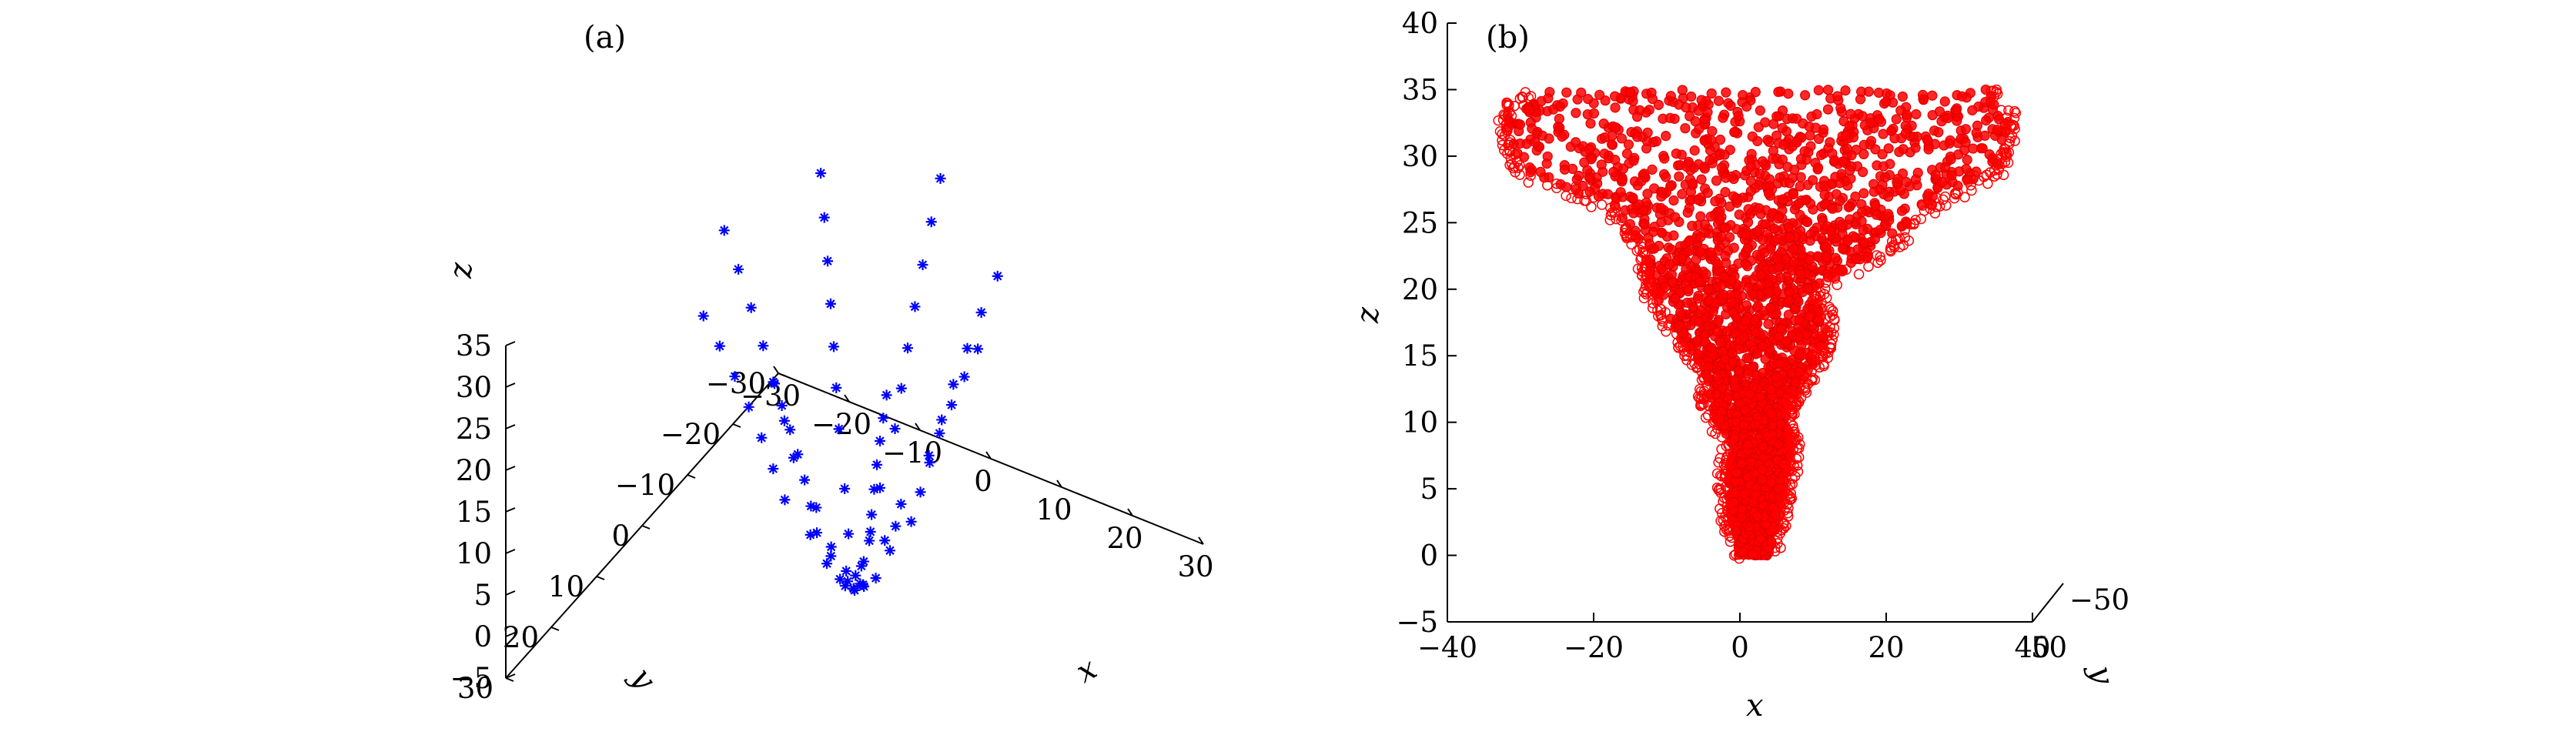  I want to click on panel-a-z-tick-label: 20, so click(474, 470).